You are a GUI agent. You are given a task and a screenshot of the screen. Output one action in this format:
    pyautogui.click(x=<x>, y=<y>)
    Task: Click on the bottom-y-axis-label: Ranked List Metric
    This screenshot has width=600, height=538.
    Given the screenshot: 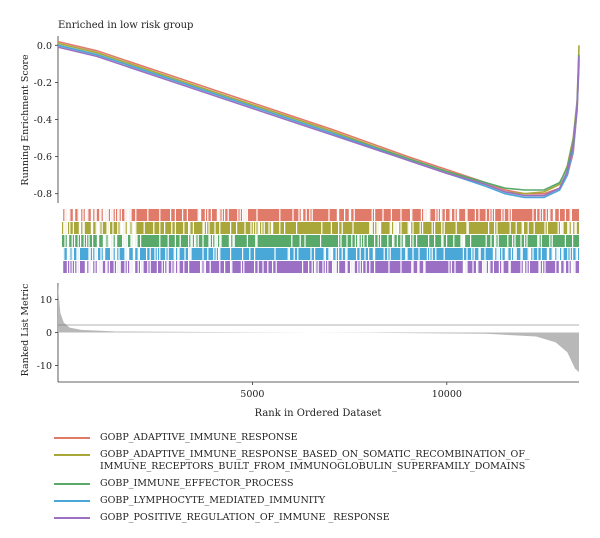 What is the action you would take?
    pyautogui.click(x=25, y=330)
    